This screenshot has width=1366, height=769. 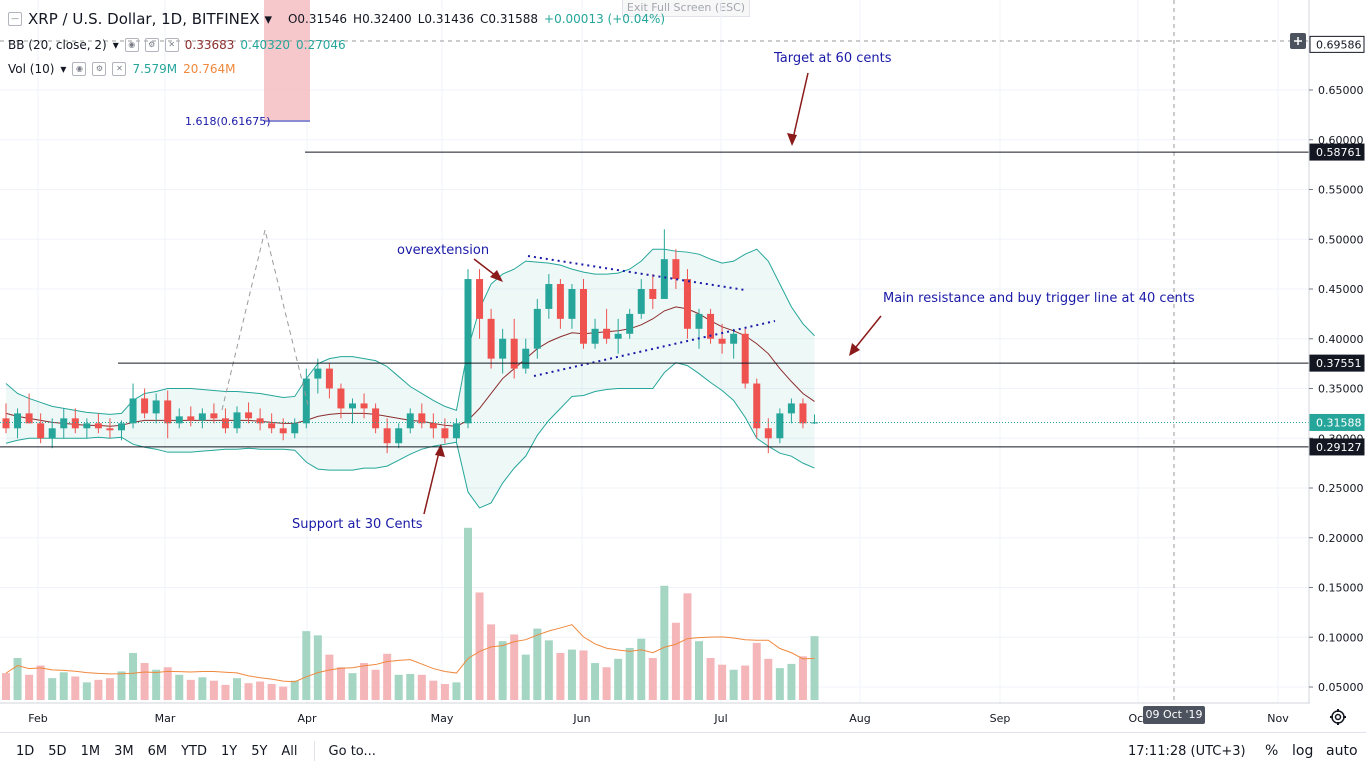 What do you see at coordinates (800, 108) in the screenshot?
I see `target-arrow` at bounding box center [800, 108].